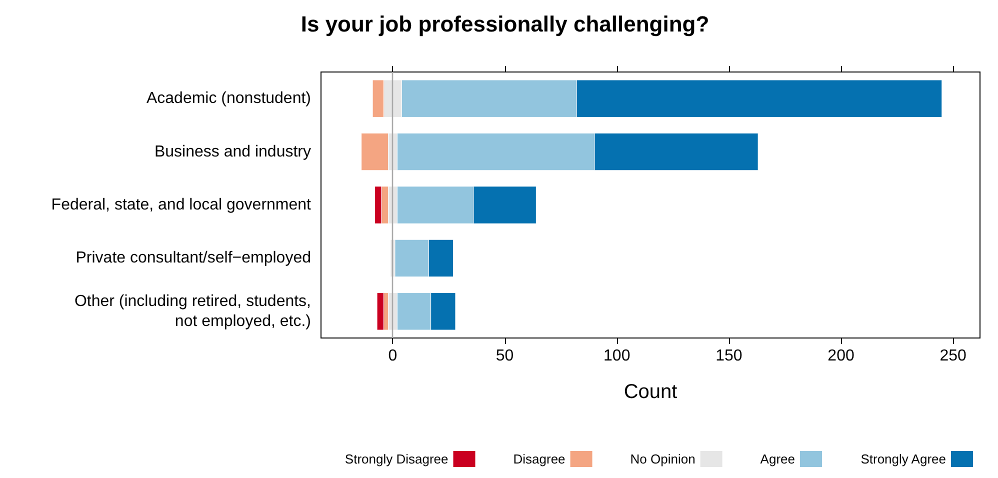  What do you see at coordinates (380, 311) in the screenshot?
I see `bar` at bounding box center [380, 311].